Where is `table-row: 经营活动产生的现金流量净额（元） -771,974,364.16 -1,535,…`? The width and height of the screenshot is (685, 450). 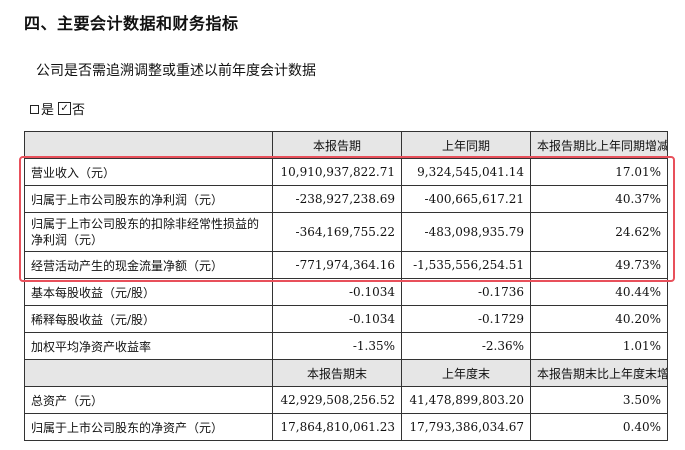
table-row: 经营活动产生的现金流量净额（元） -771,974,364.16 -1,535,… is located at coordinates (346, 265).